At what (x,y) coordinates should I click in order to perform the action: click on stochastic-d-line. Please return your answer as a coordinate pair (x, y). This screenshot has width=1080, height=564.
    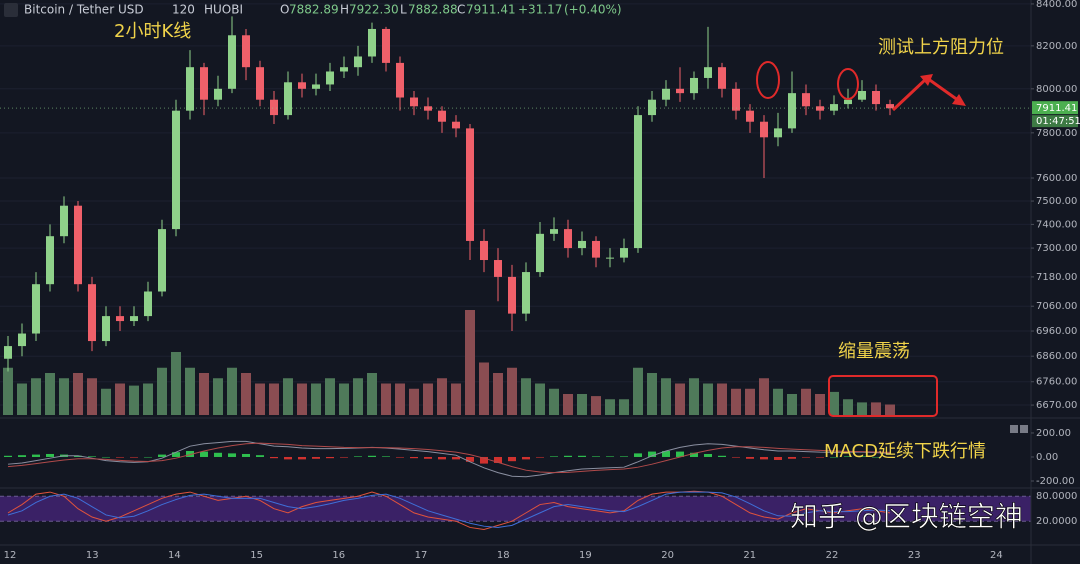
    Looking at the image, I should click on (449, 509).